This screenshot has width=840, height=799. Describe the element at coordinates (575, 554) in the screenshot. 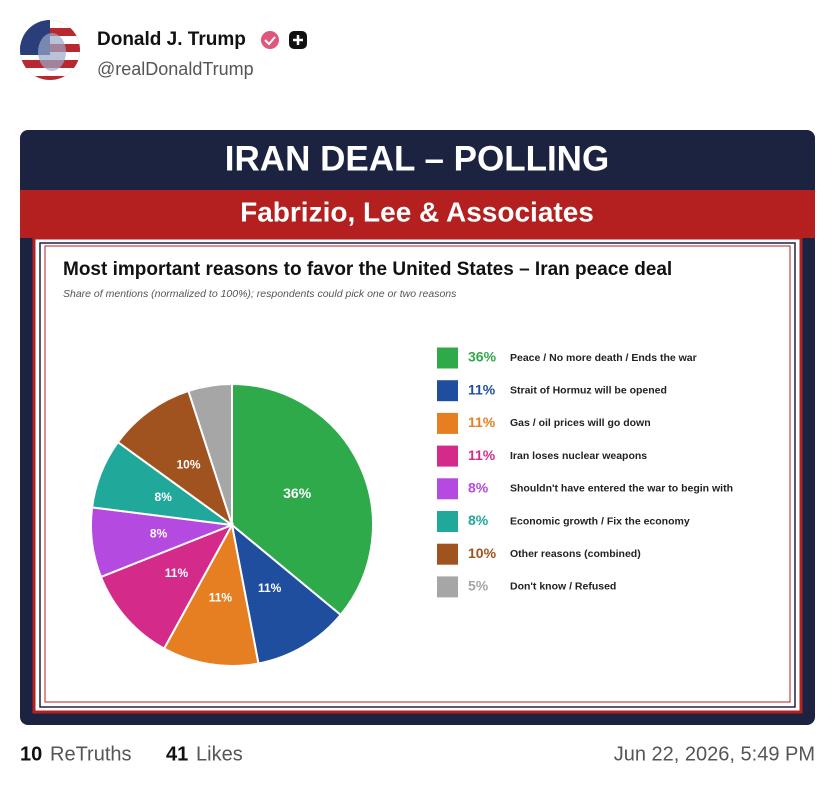

I see `legend-label: Other reasons (combined)` at that location.